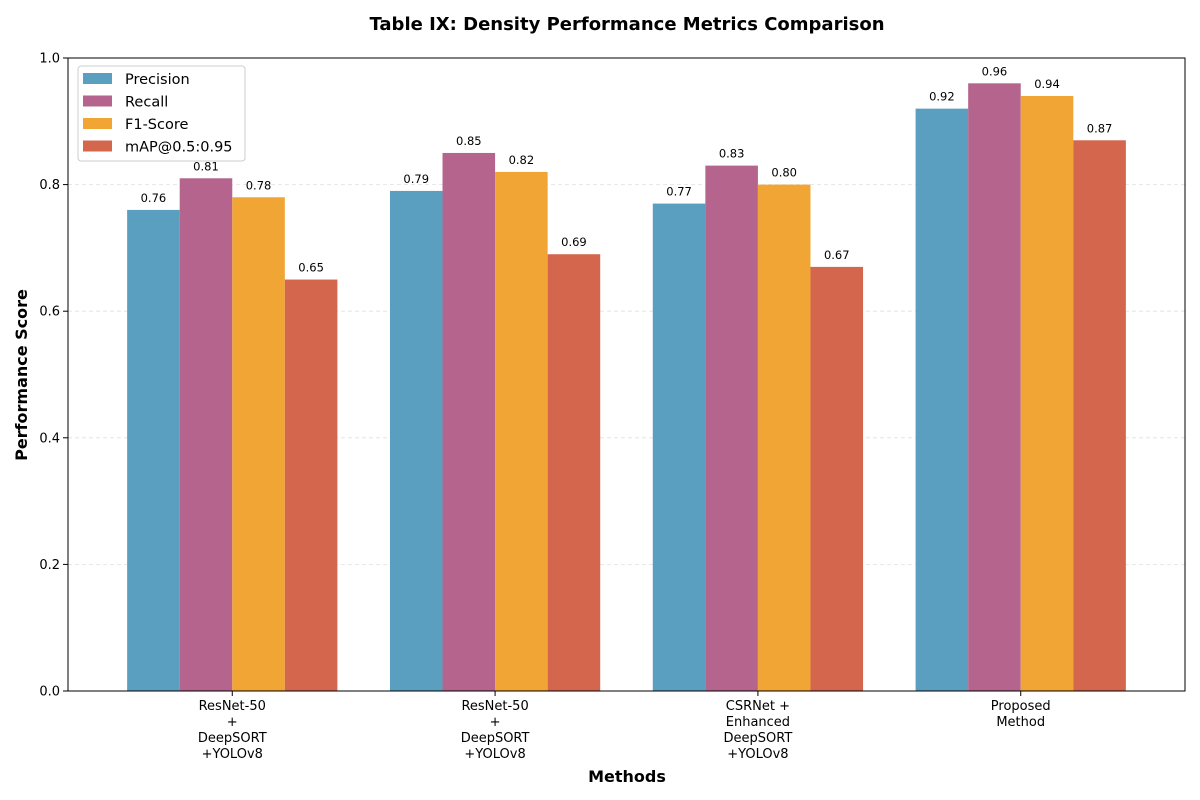 The image size is (1200, 800). I want to click on legend-label: mAP@0.5:0.95, so click(179, 148).